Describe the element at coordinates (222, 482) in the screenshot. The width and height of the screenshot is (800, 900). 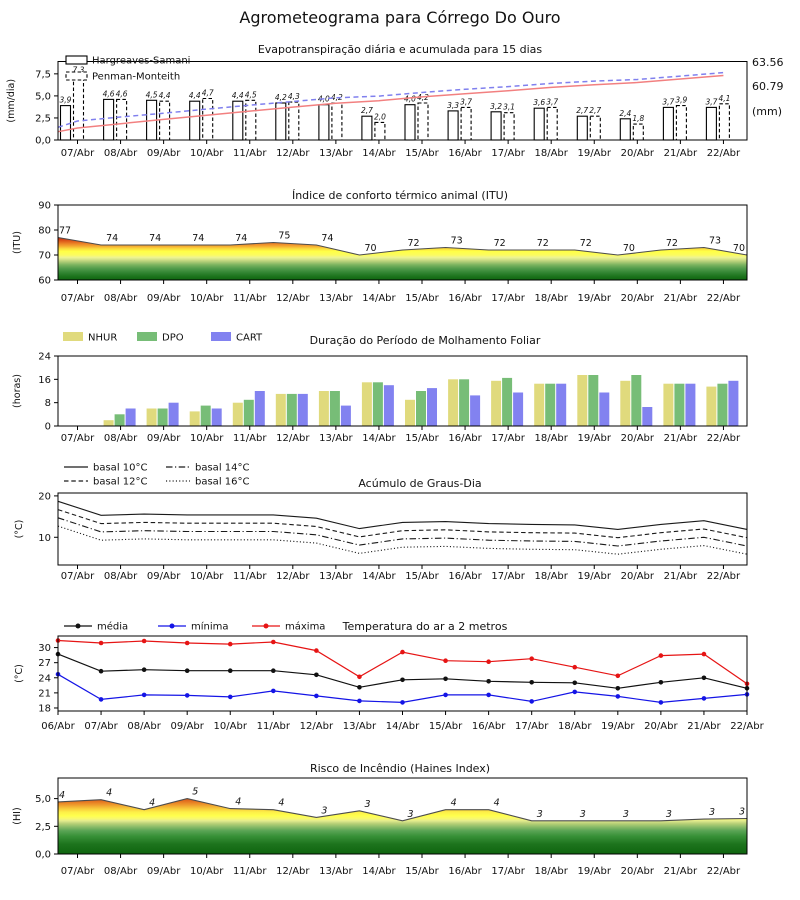
I see `svg-text: basal 16°C` at that location.